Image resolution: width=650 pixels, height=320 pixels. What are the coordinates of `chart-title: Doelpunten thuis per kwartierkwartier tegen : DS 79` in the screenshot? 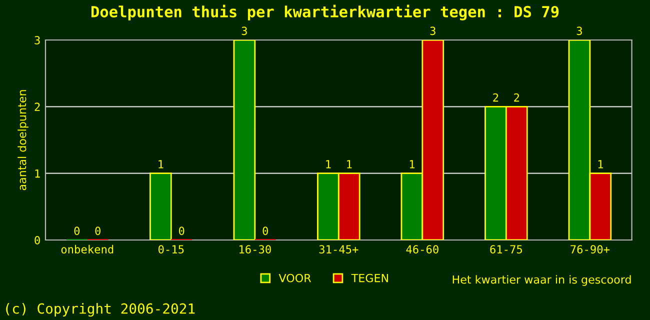 It's located at (325, 12).